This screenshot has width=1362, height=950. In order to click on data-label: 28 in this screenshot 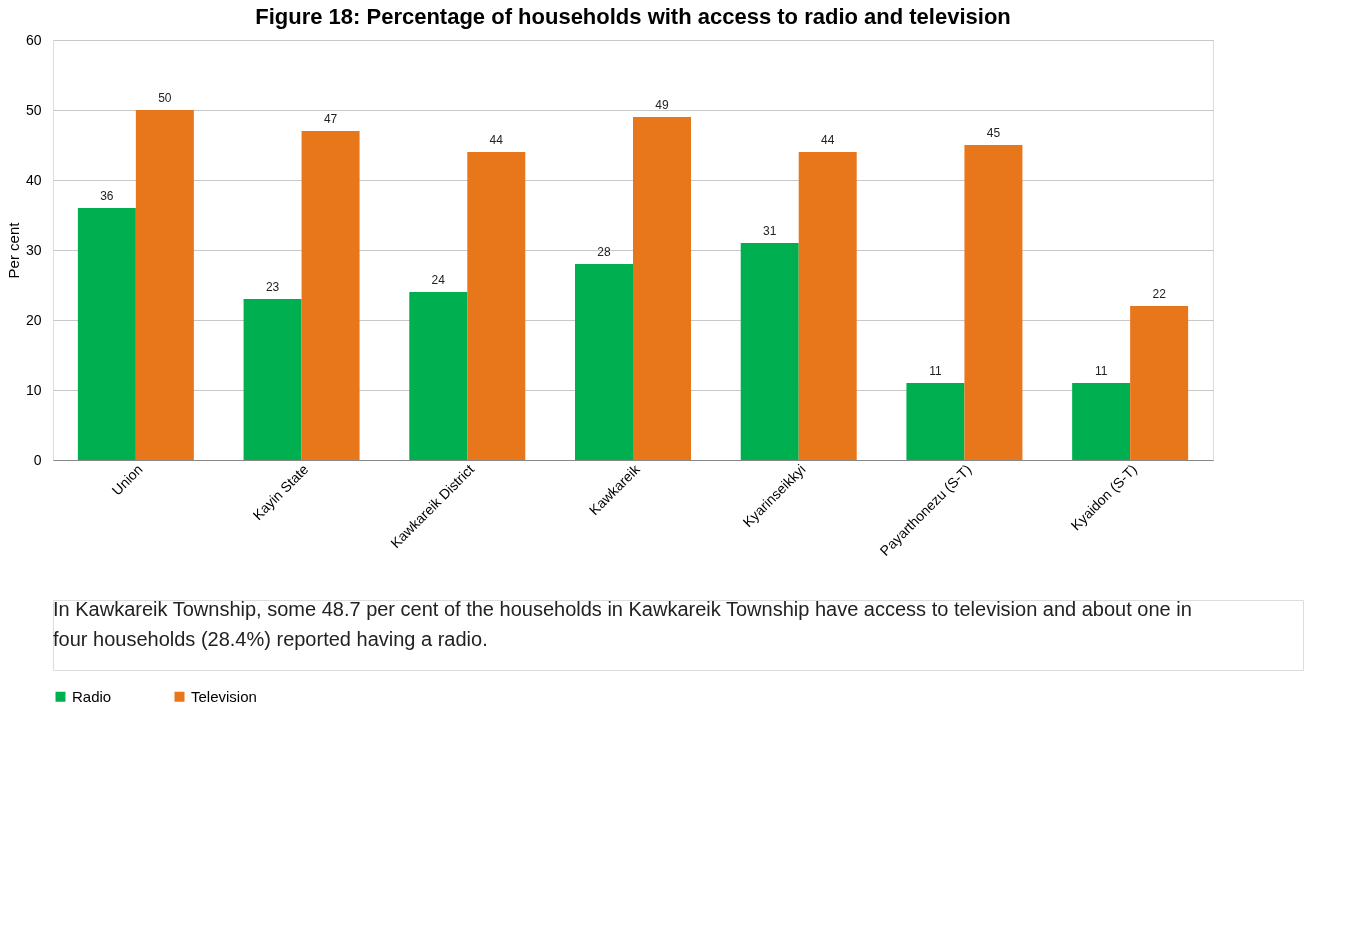, I will do `click(604, 252)`.